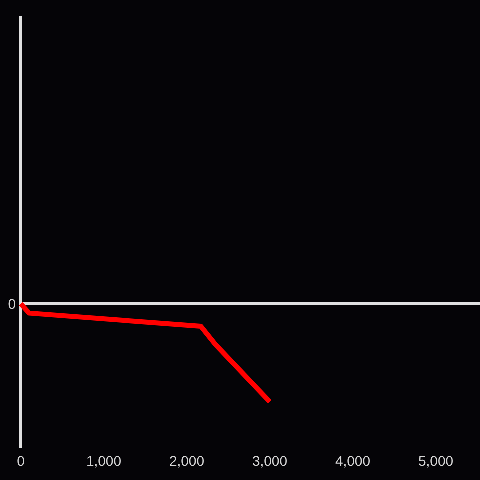 Image resolution: width=480 pixels, height=480 pixels. What do you see at coordinates (12, 304) in the screenshot?
I see `ref-line-label: 0` at bounding box center [12, 304].